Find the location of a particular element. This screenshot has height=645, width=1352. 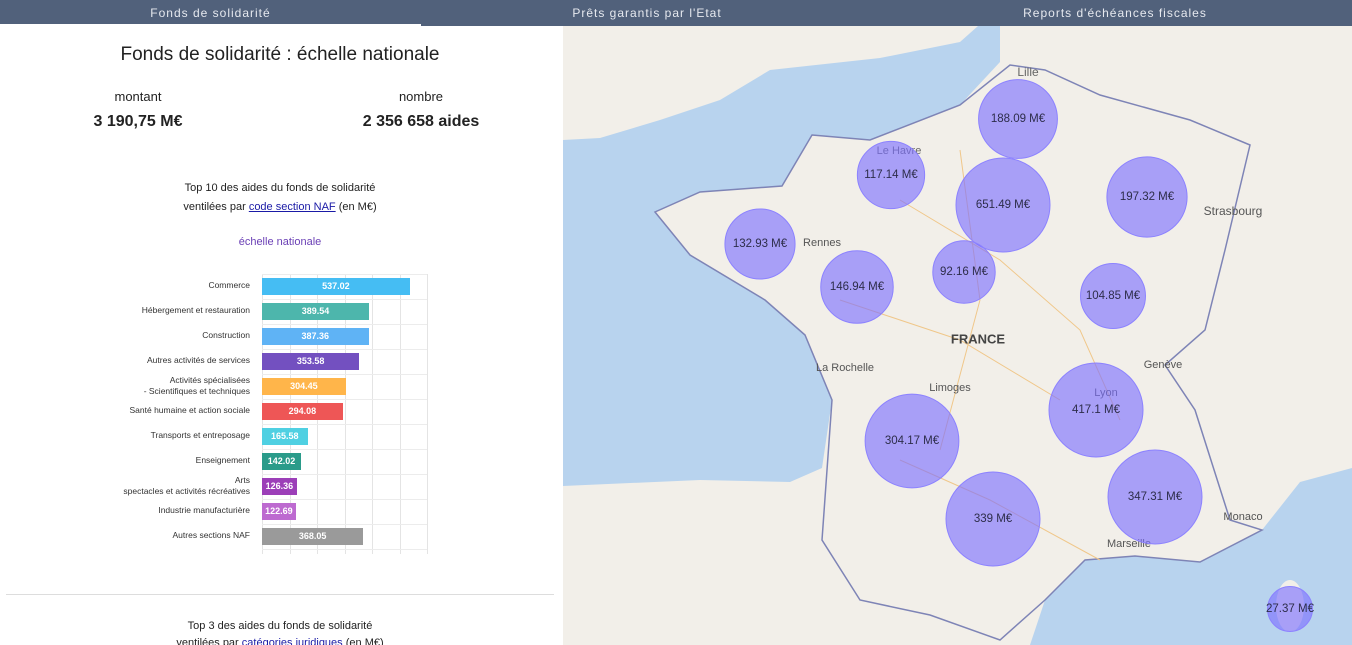

chart-title-text: ventilées par is located at coordinates (214, 207).